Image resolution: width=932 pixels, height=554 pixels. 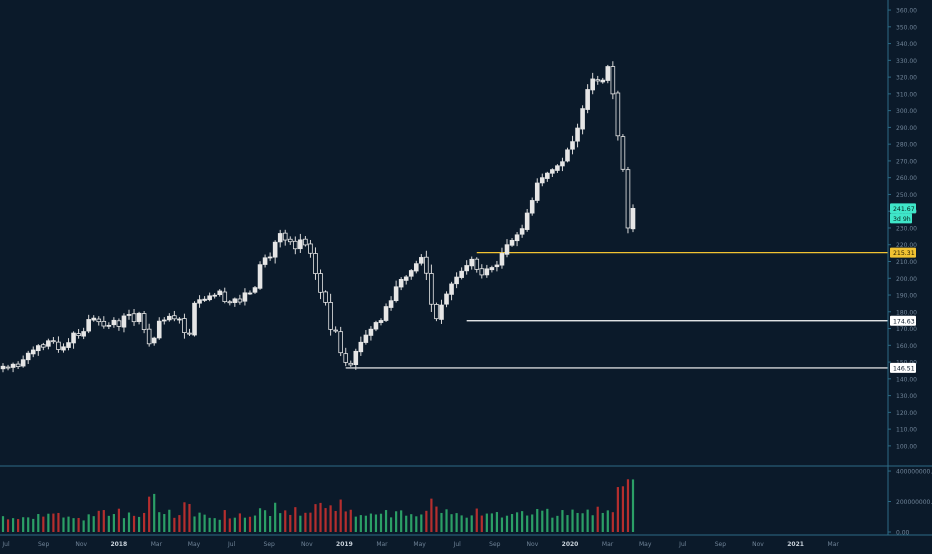 I want to click on level-tag-white-bg, so click(x=903, y=320).